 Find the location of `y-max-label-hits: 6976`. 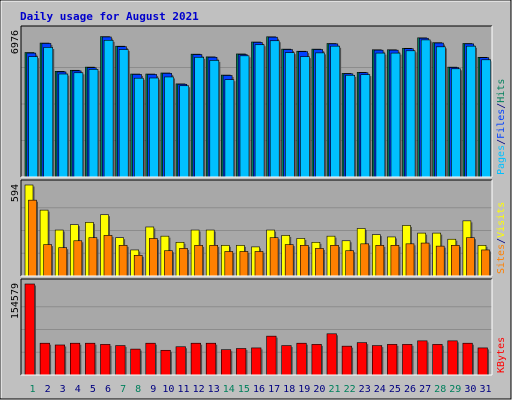

y-max-label-hits: 6976 is located at coordinates (15, 42).